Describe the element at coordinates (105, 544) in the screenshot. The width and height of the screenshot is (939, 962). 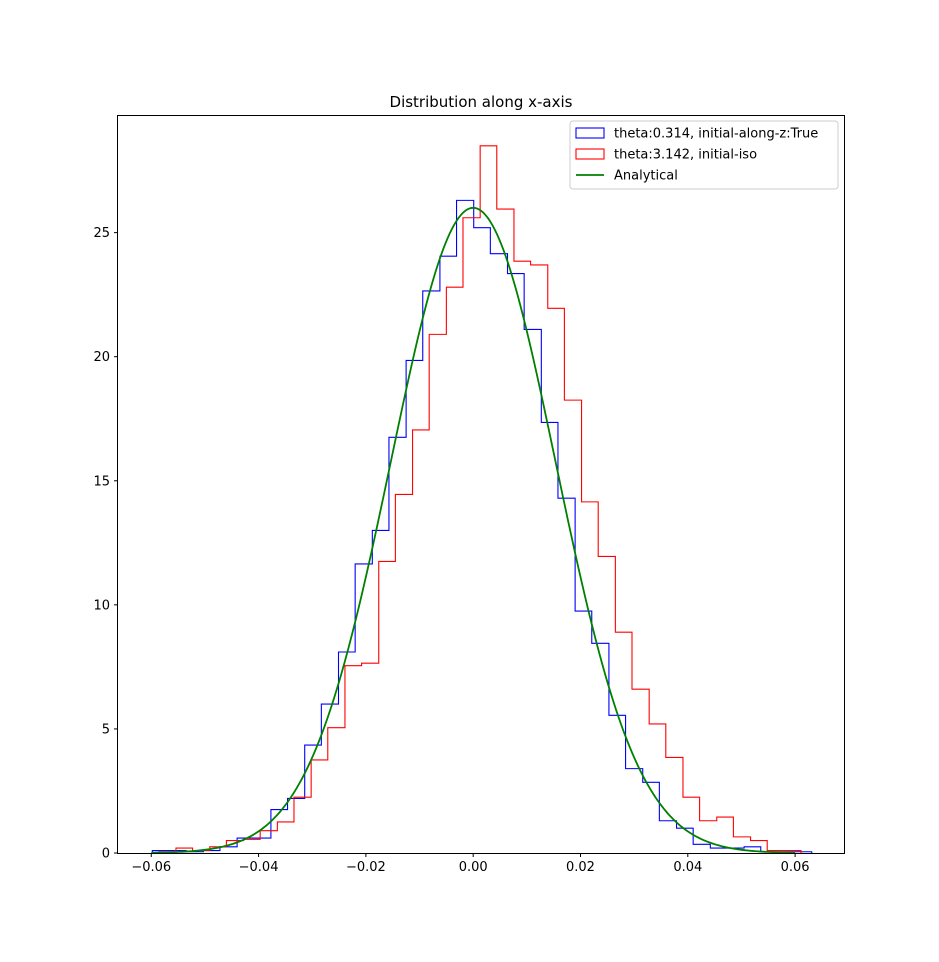
I see `y-axis: 0 5 10 15 20 25` at that location.